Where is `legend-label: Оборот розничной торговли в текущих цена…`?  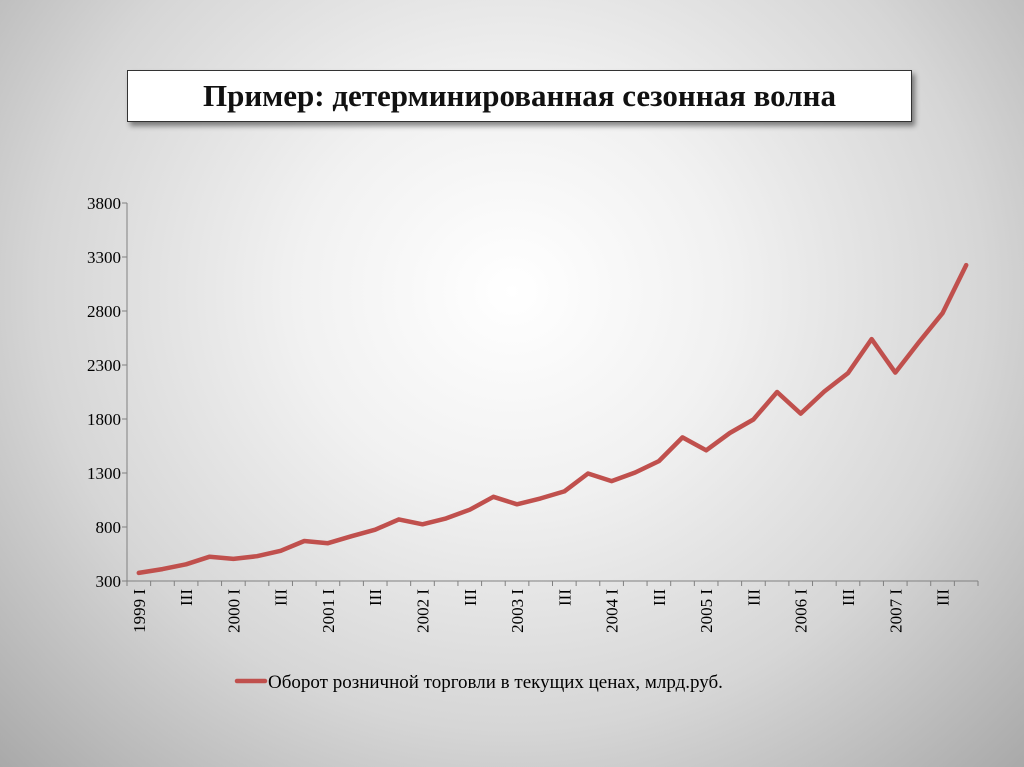
legend-label: Оборот розничной торговли в текущих цена… is located at coordinates (495, 682).